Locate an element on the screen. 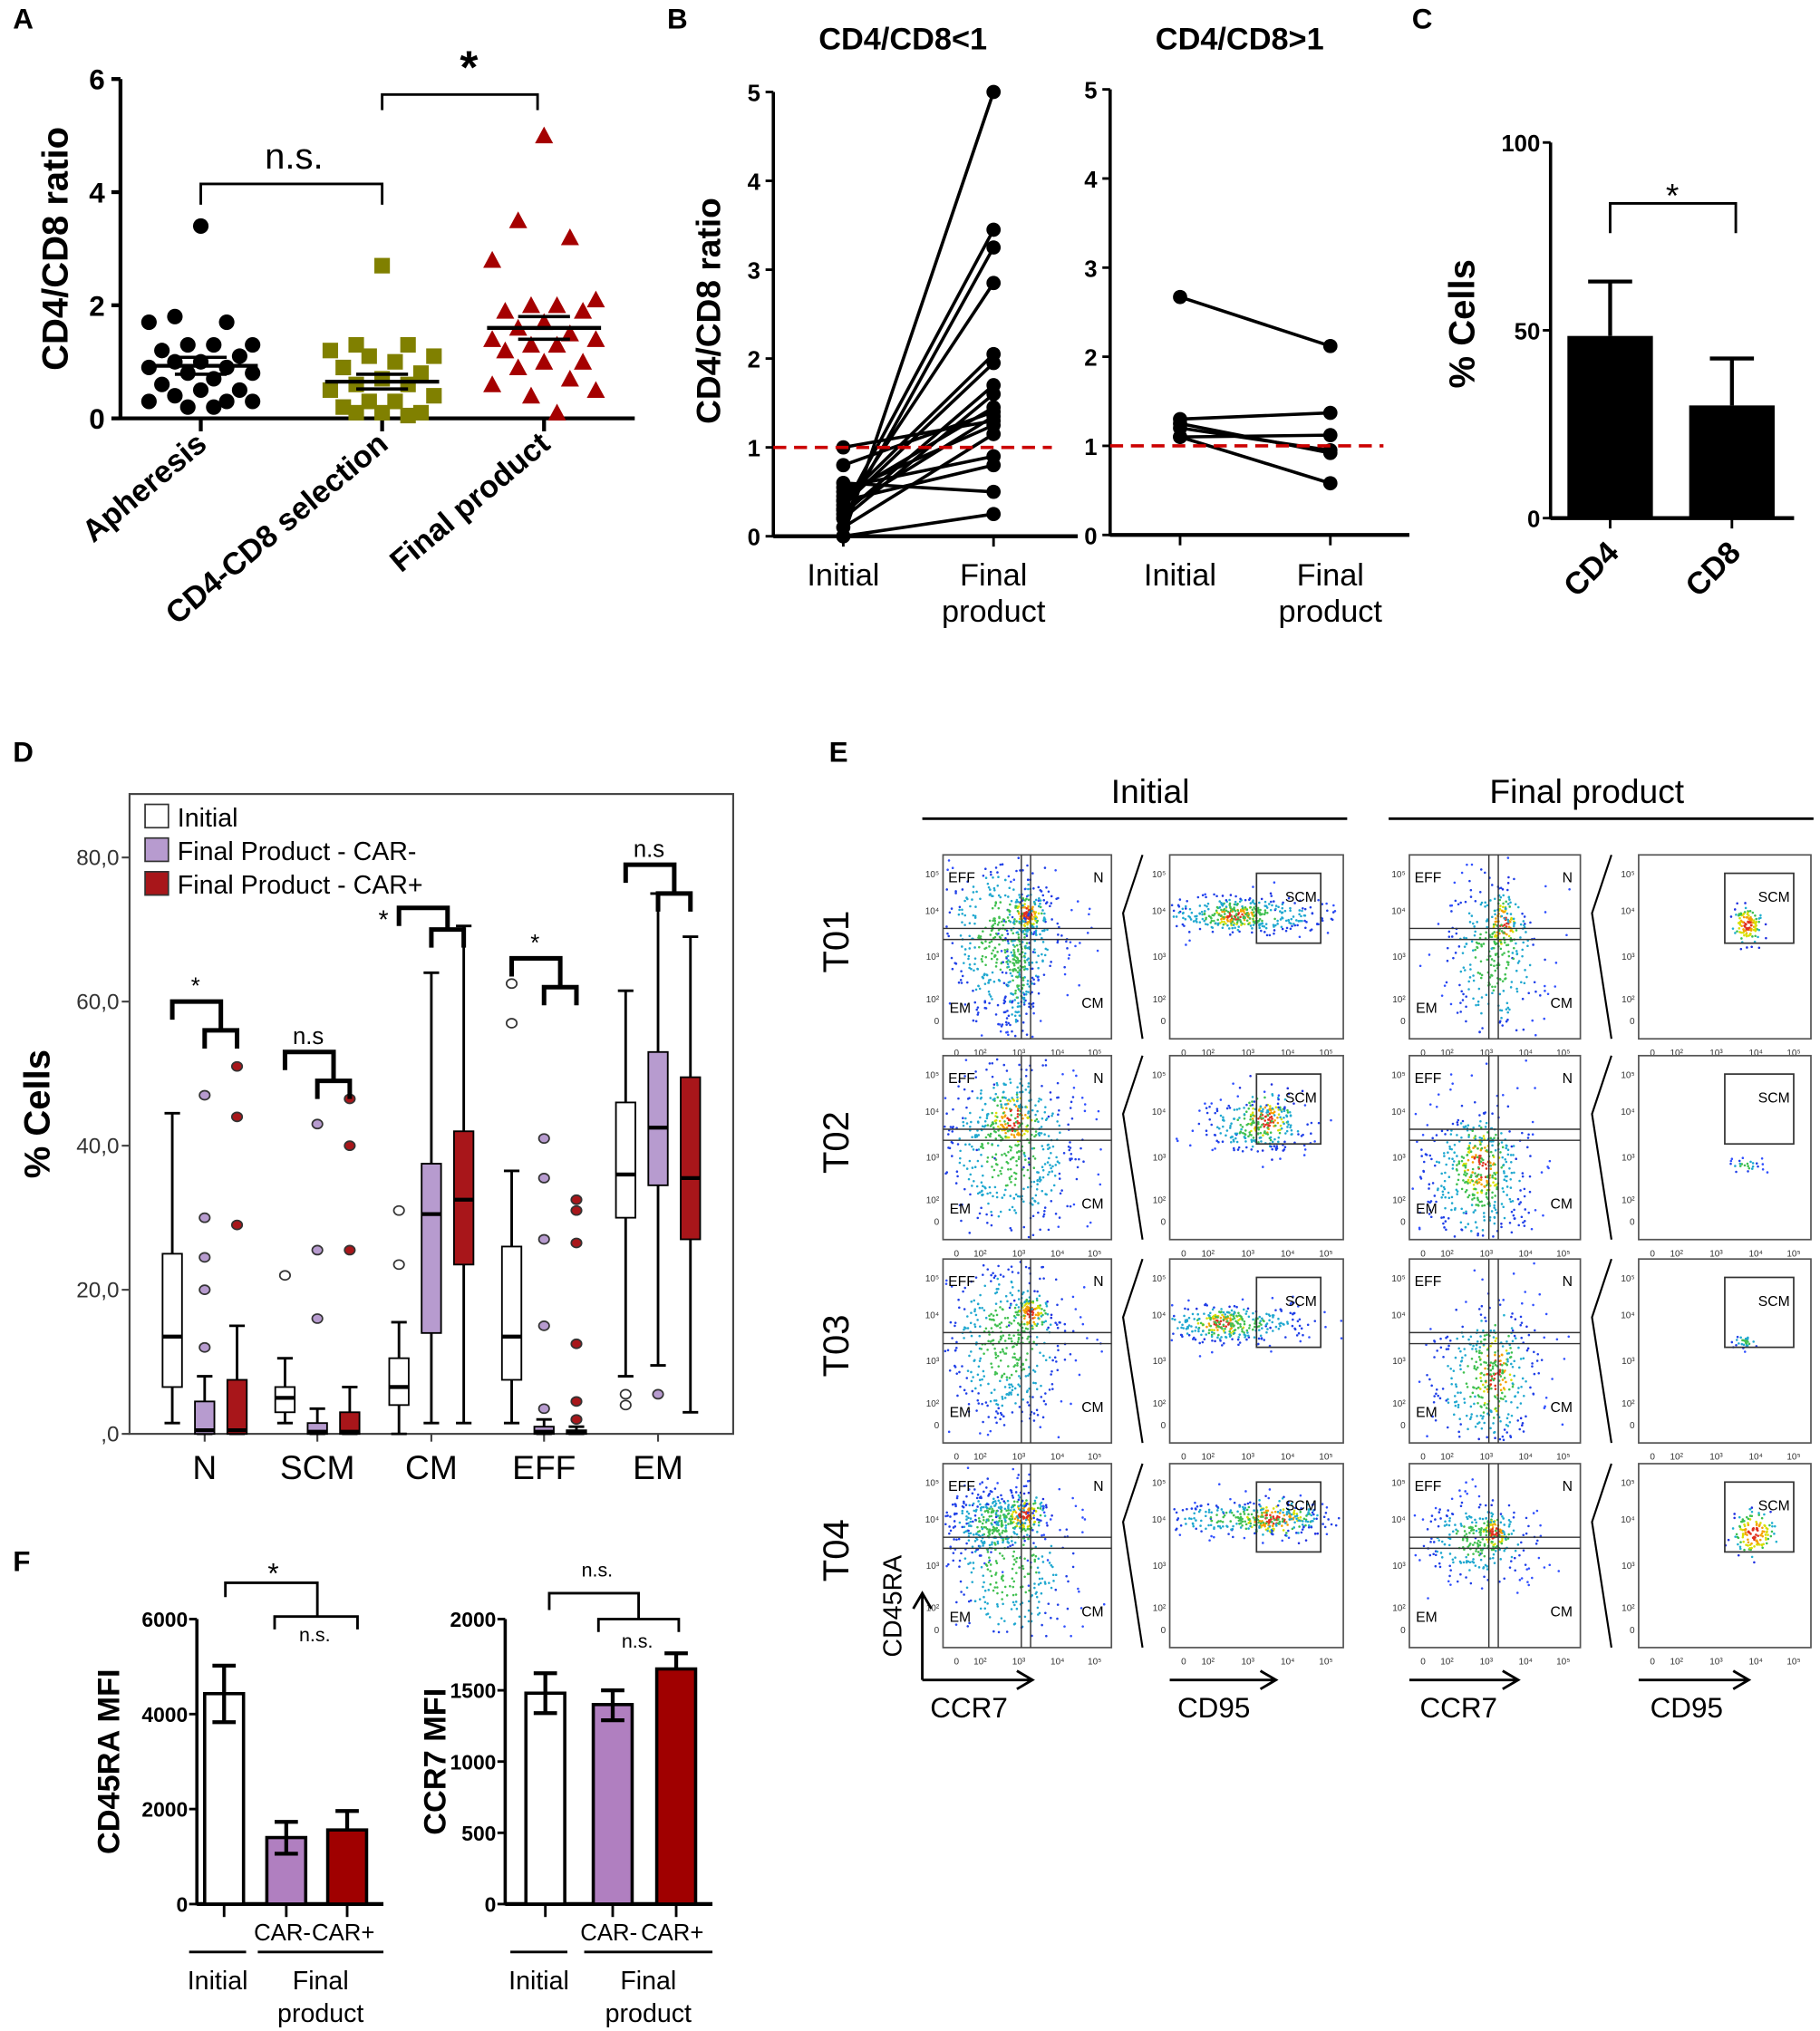 Image resolution: width=1820 pixels, height=2031 pixels. y-tick-label: 3 is located at coordinates (1091, 269).